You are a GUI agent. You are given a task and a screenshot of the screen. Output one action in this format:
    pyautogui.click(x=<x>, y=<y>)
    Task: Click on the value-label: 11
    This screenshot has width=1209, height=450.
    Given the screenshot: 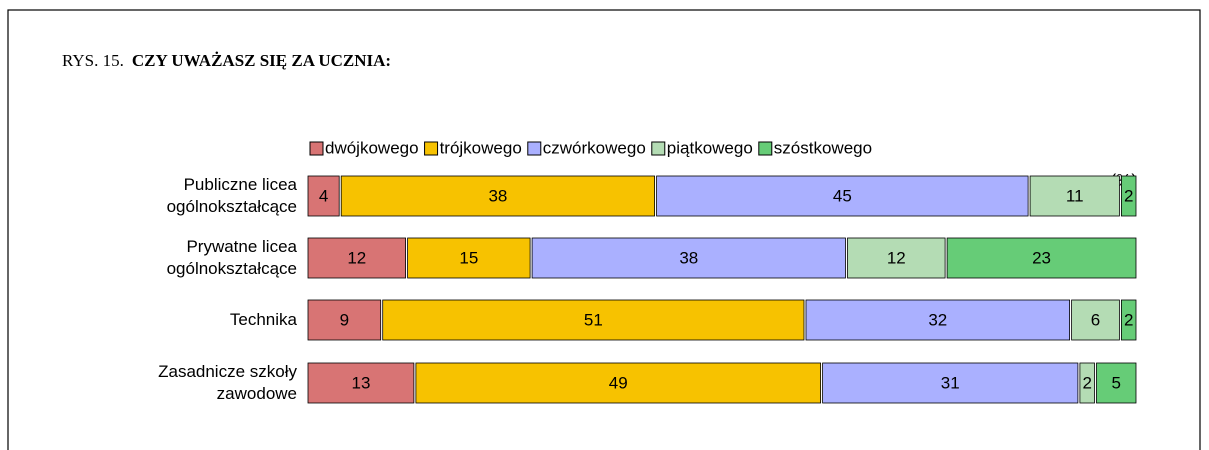 What is the action you would take?
    pyautogui.click(x=1075, y=195)
    